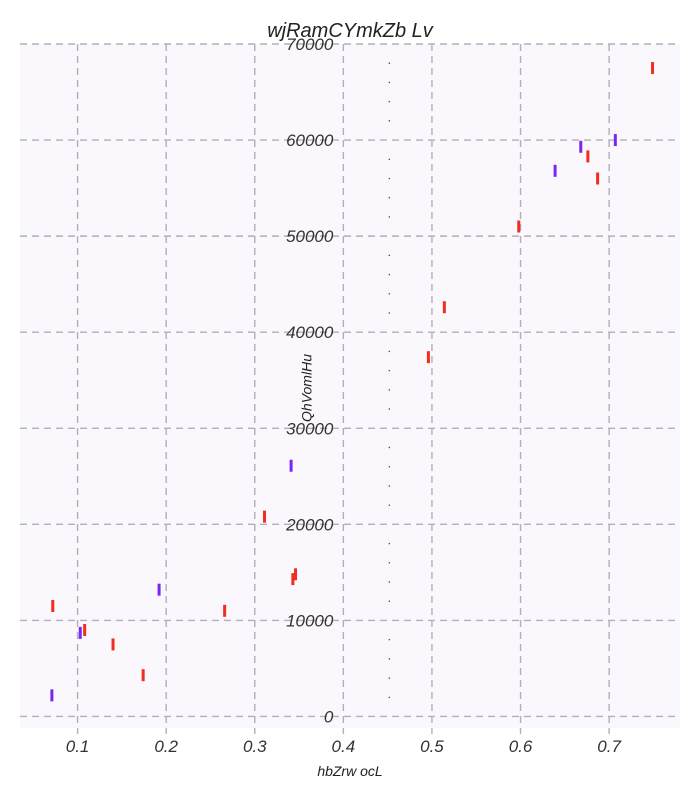  What do you see at coordinates (166, 746) in the screenshot?
I see `x-tick-label: 0.2` at bounding box center [166, 746].